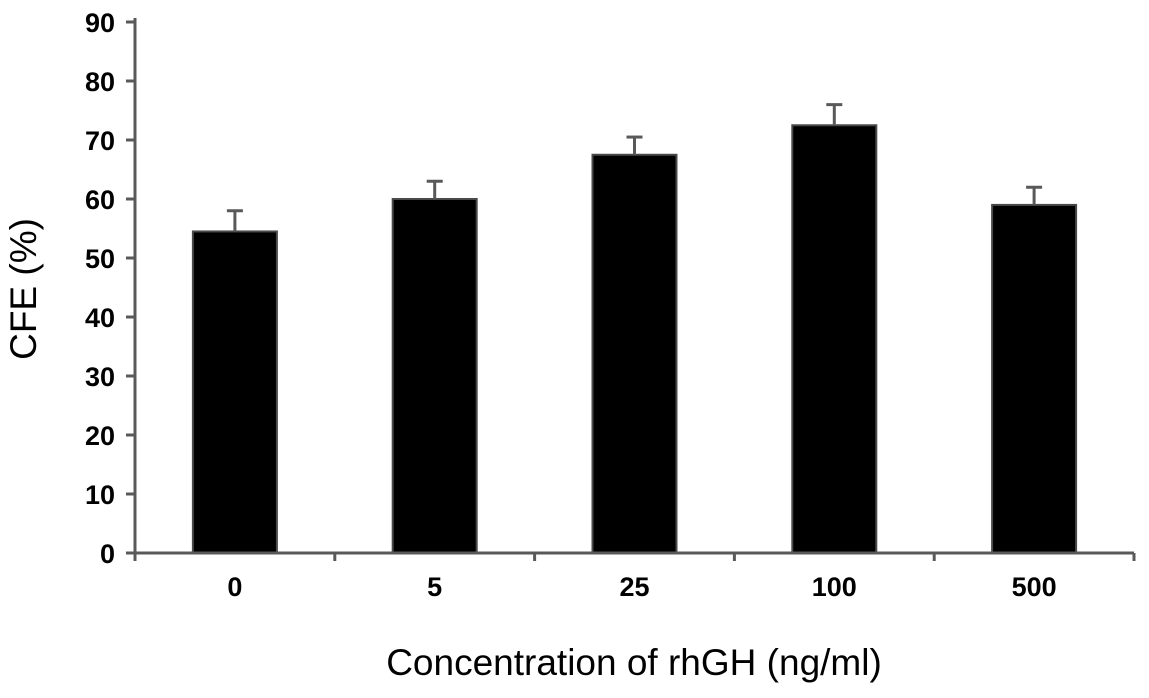 The width and height of the screenshot is (1149, 698). I want to click on y-tick-label-20: 20, so click(100, 436).